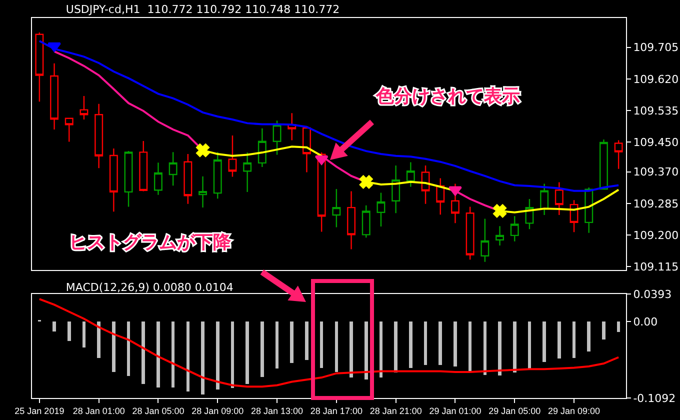 The image size is (680, 420). I want to click on x-tick-label: 28 Jan 21:00, so click(396, 411).